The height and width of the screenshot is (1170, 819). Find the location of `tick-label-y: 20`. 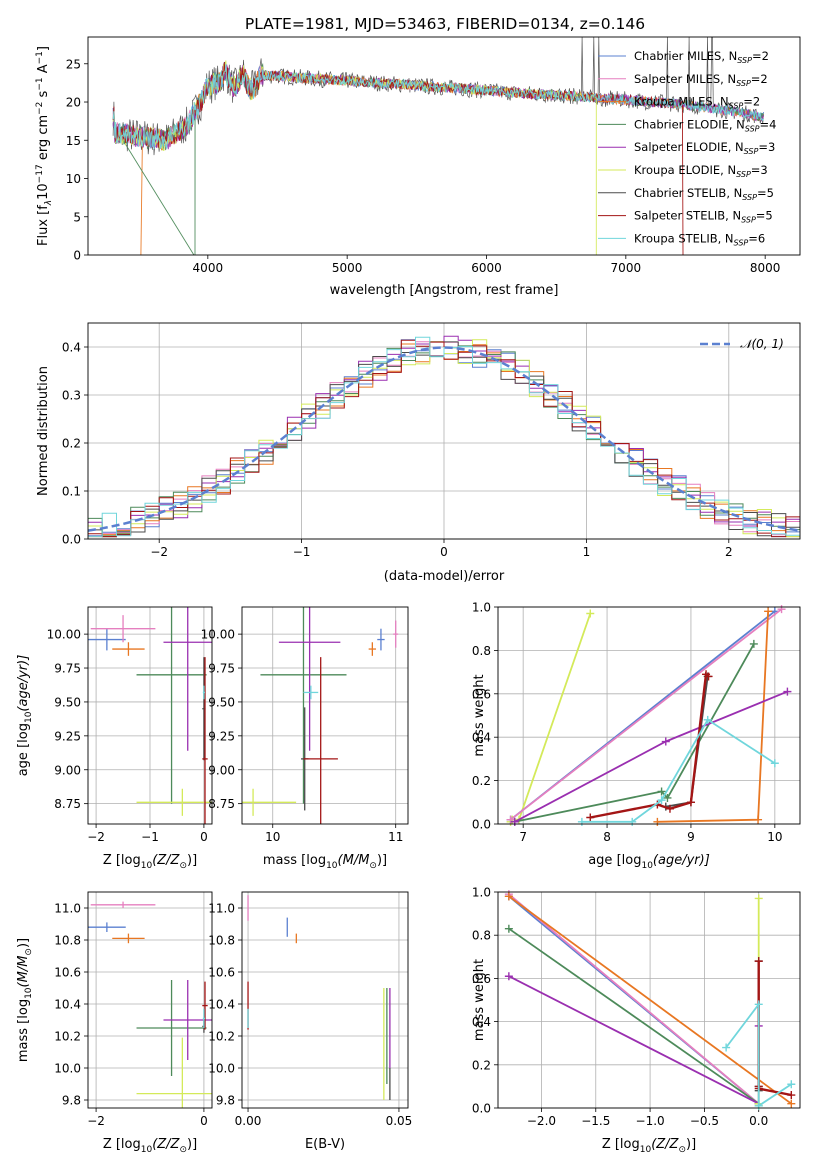

tick-label-y: 20 is located at coordinates (73, 103).